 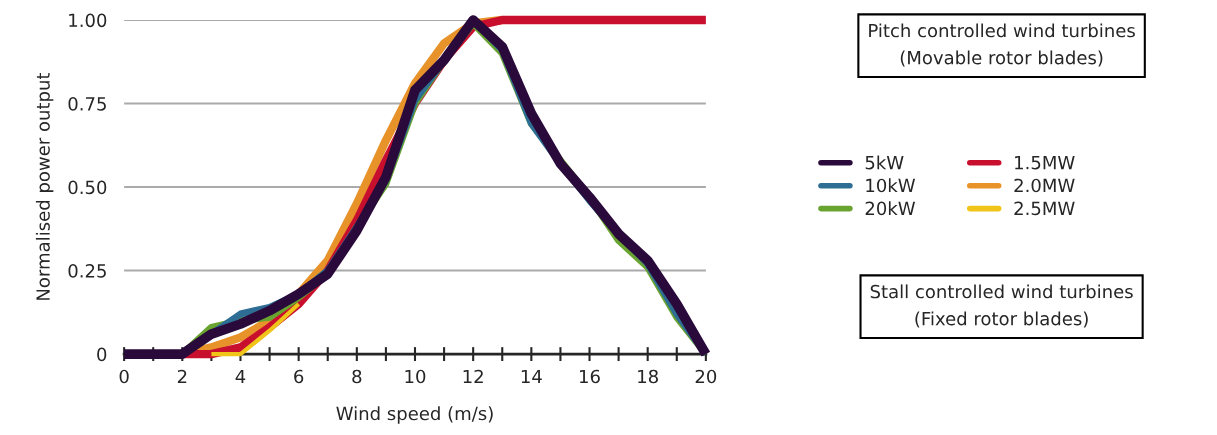 What do you see at coordinates (299, 376) in the screenshot?
I see `x-tick-label: 6` at bounding box center [299, 376].